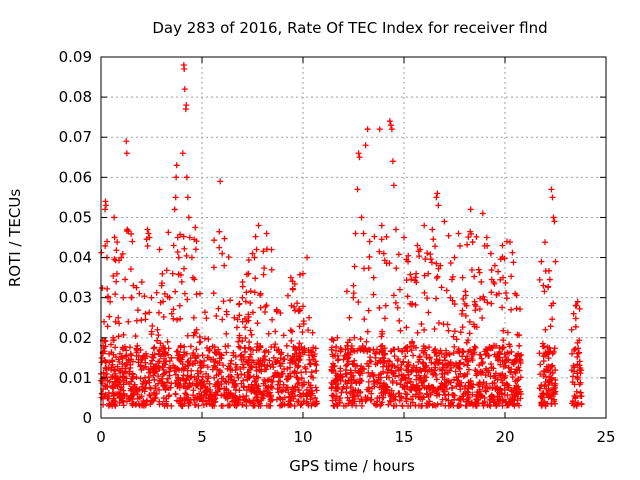  I want to click on y-axis-label: ROTI / TECUs, so click(15, 238).